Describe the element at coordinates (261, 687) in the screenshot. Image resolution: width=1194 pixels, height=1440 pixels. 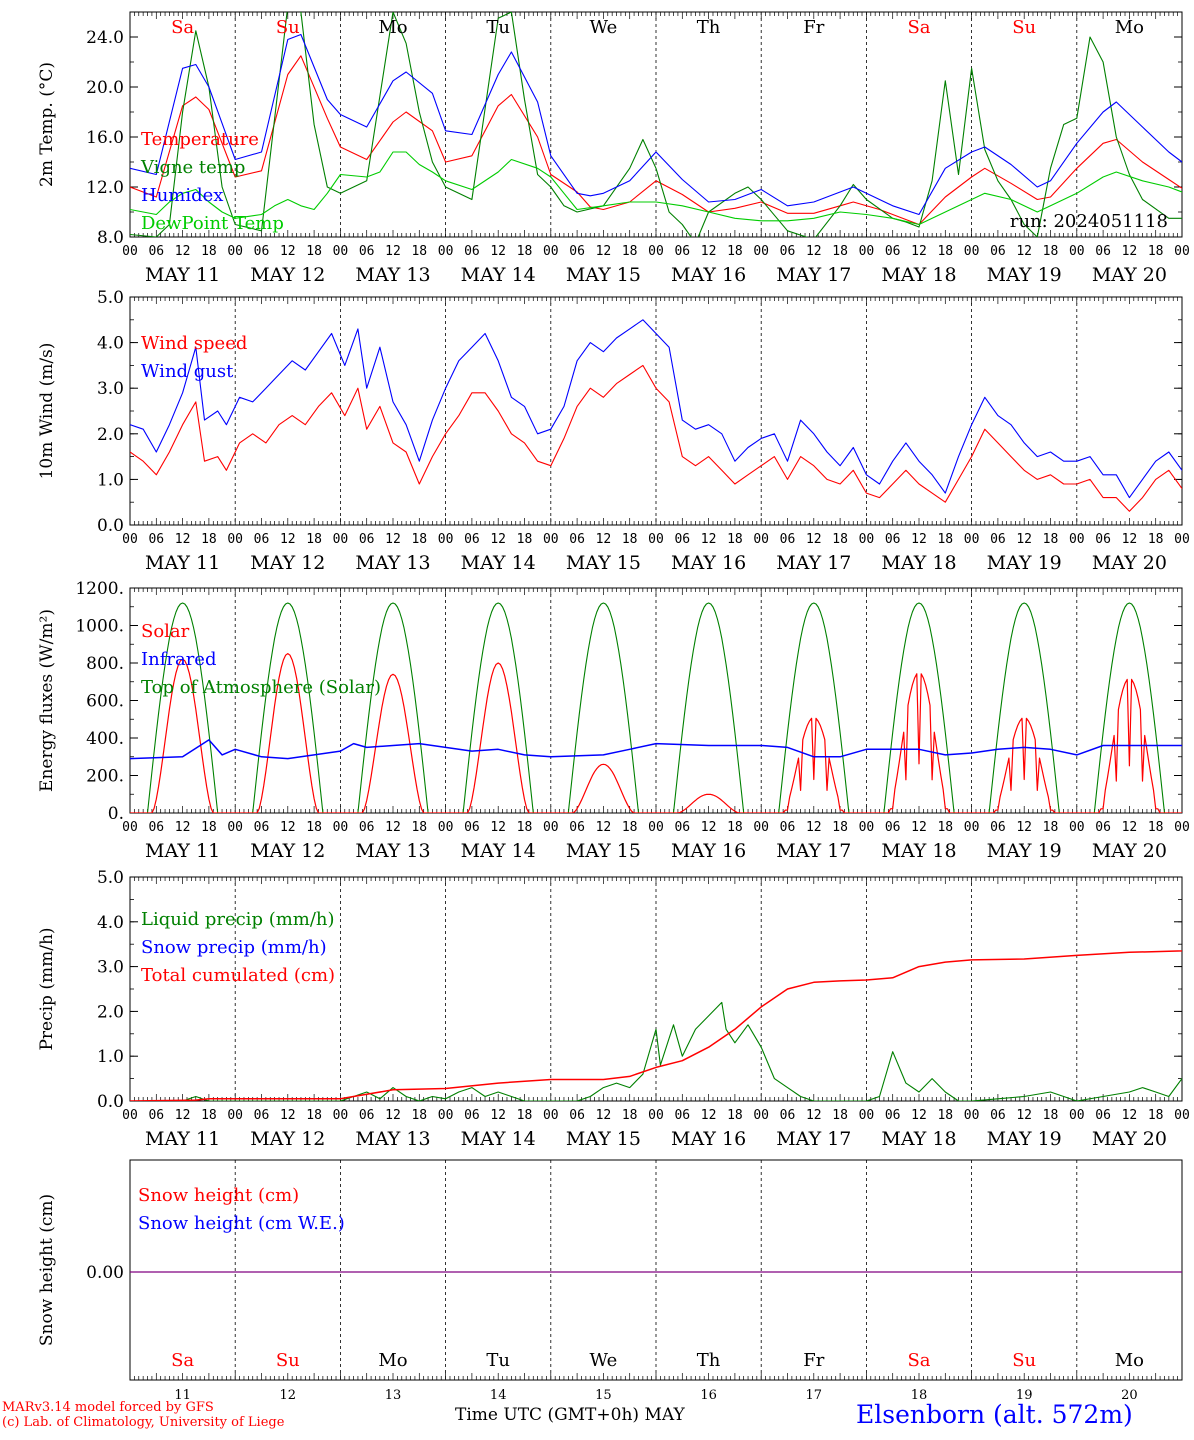
I see `legend-entry: Top of Atmosphere (Solar)` at that location.